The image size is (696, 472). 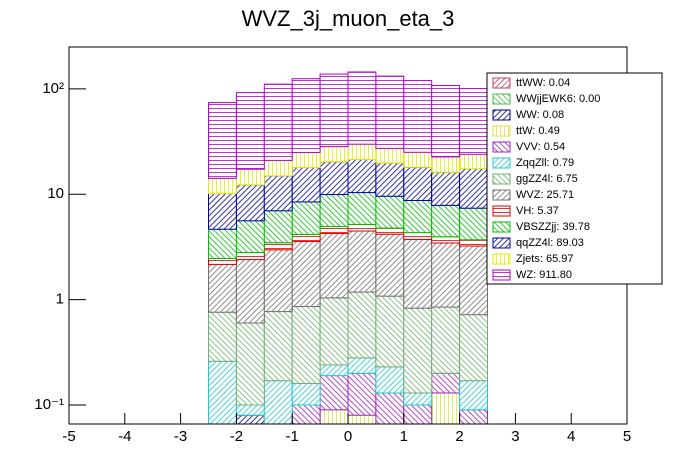 What do you see at coordinates (53, 88) in the screenshot?
I see `y-tick-label: 10²` at bounding box center [53, 88].